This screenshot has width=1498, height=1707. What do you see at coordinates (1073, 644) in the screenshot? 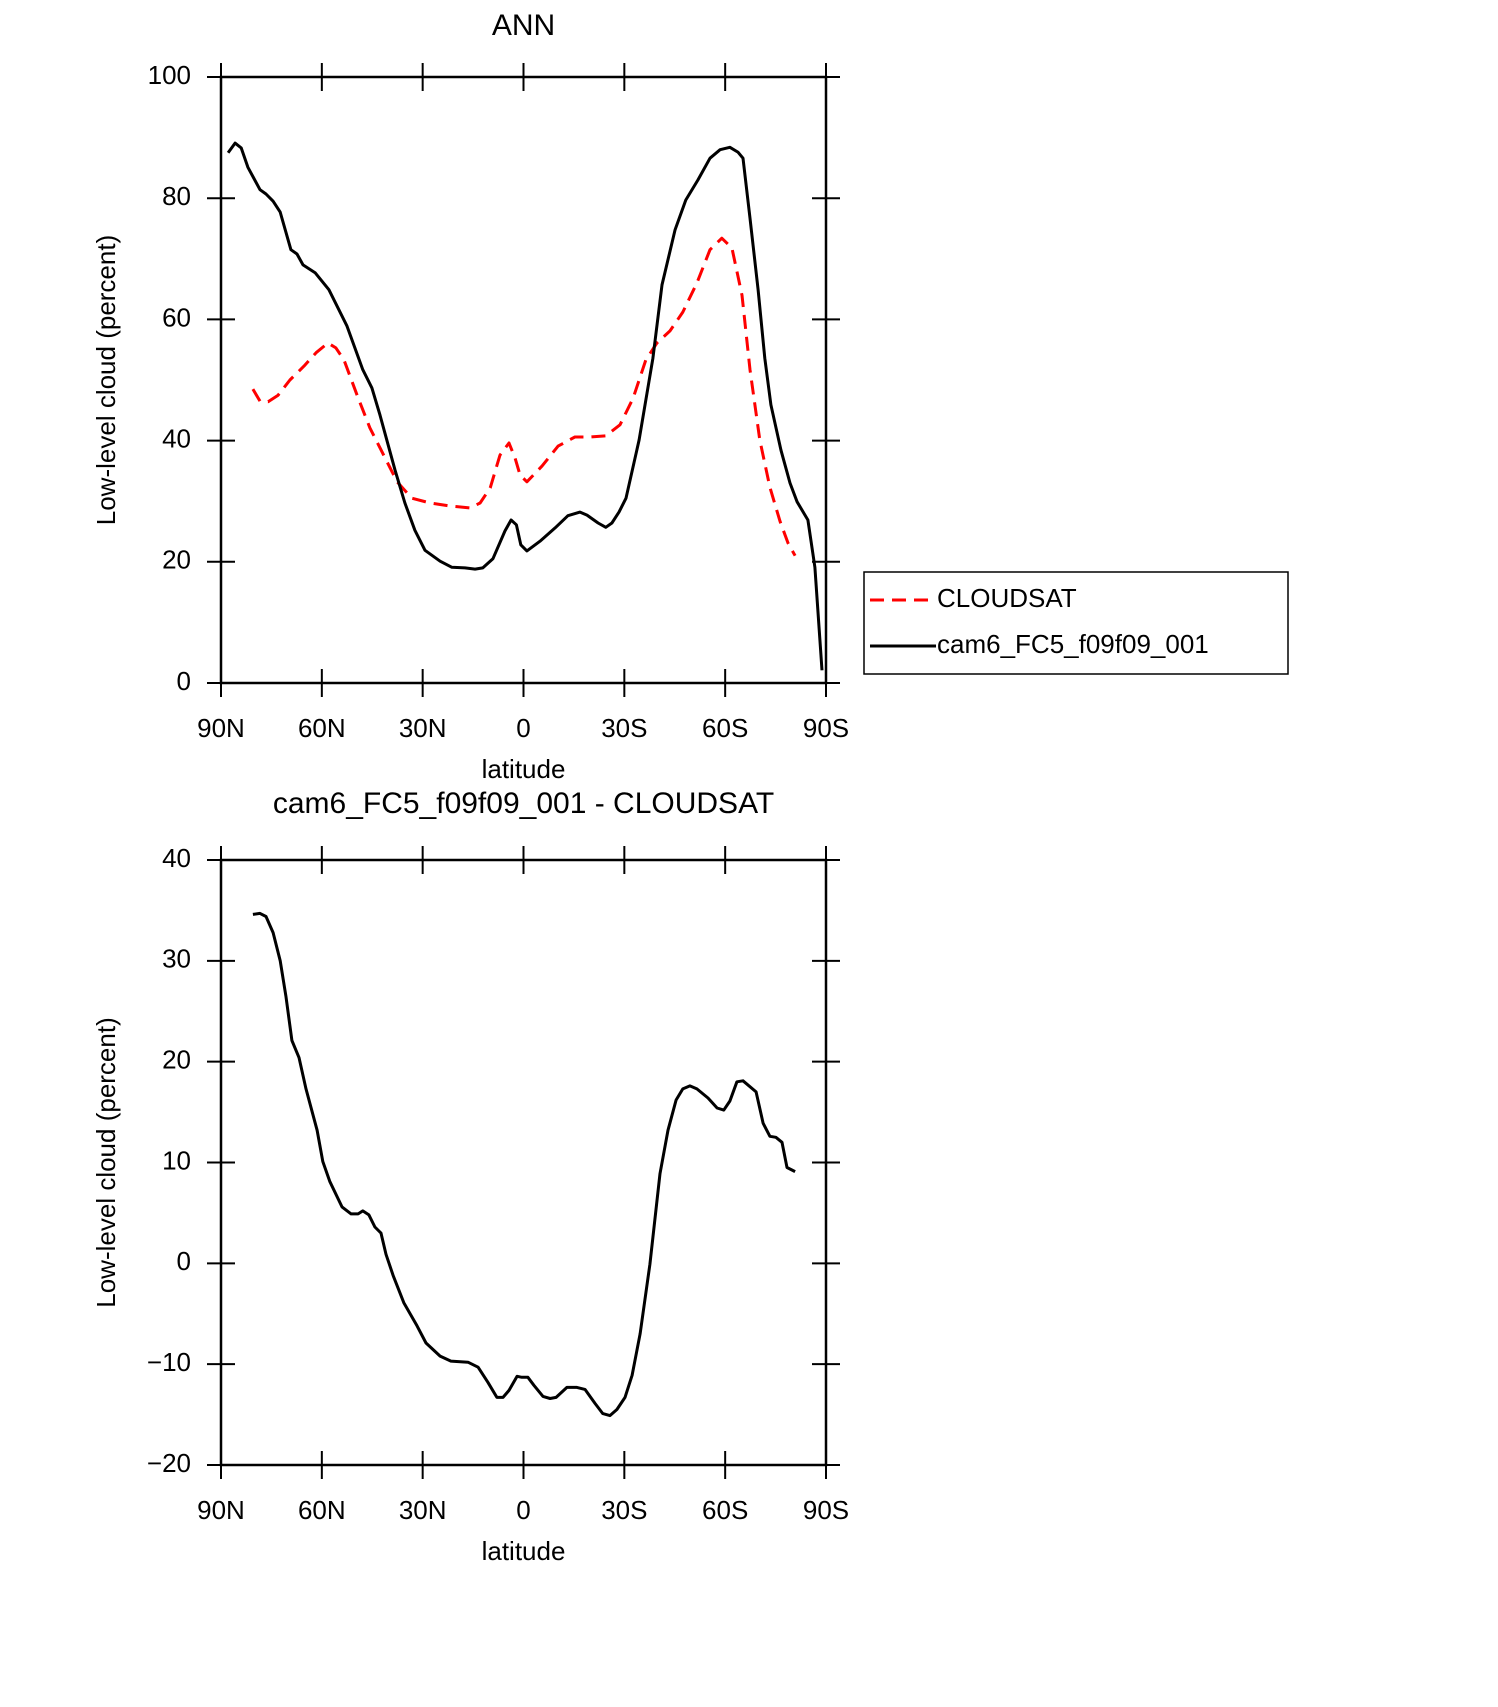
I see `legend-label: cam6_FC5_f09f09_001` at bounding box center [1073, 644].